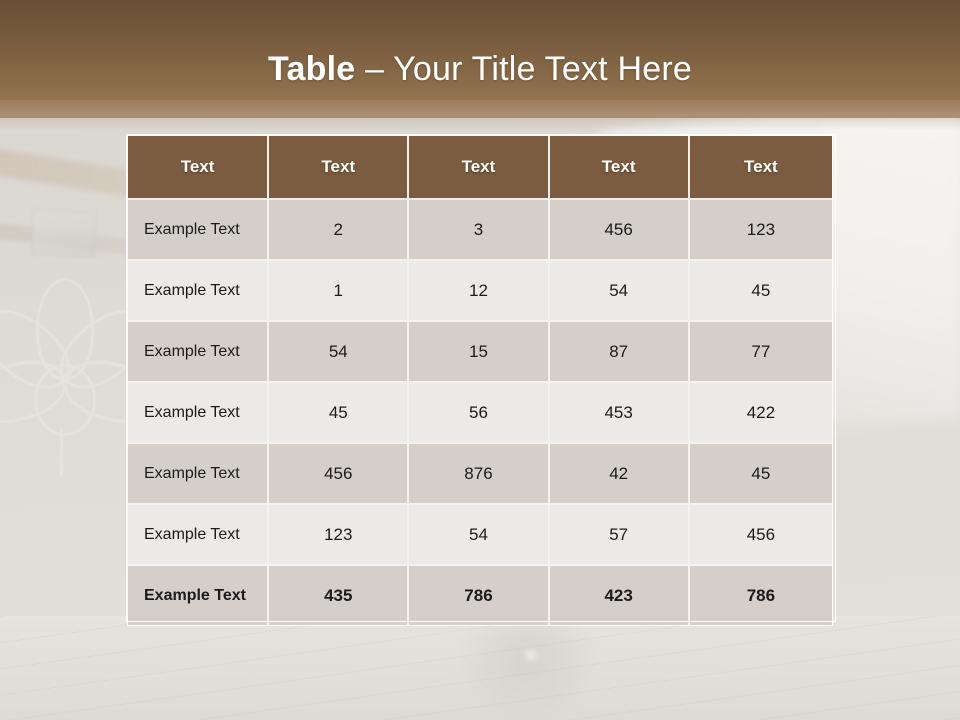 This screenshot has width=960, height=720. I want to click on table-cell-value: 42, so click(619, 474).